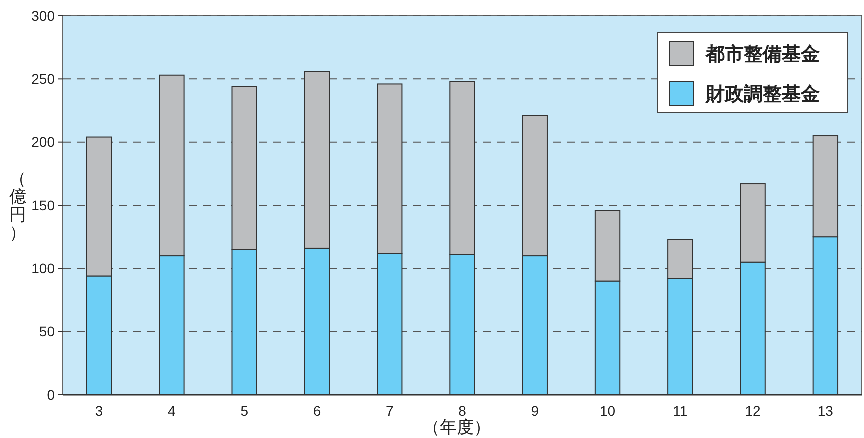  Describe the element at coordinates (244, 411) in the screenshot. I see `x-tick-label: 5` at that location.